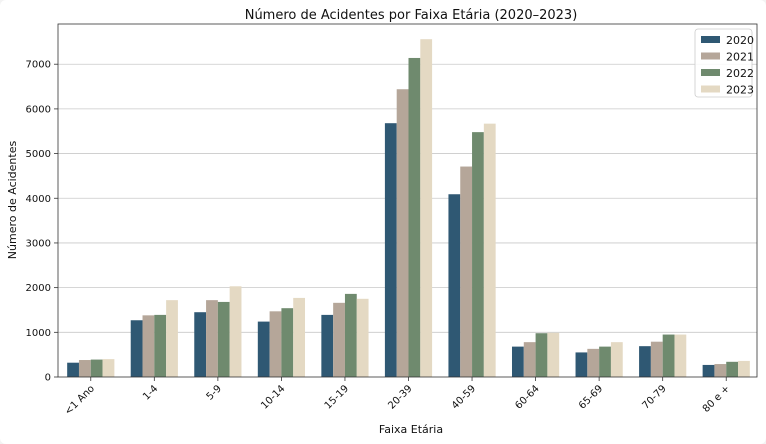  I want to click on x-tick-label-8: 65-69, so click(591, 397).